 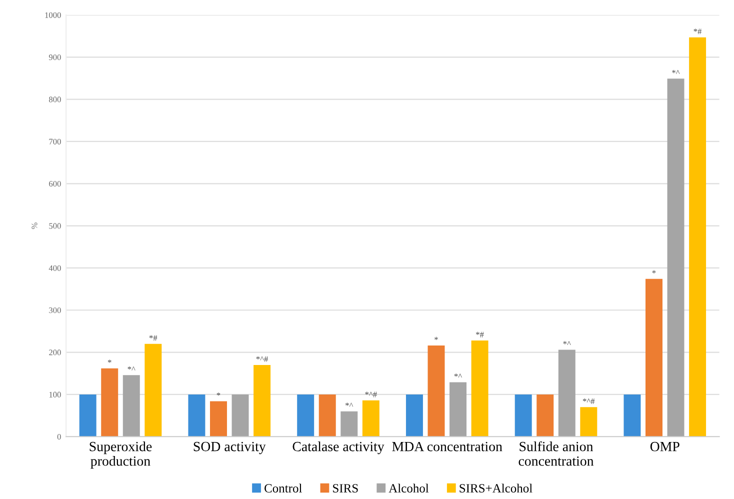 What do you see at coordinates (55, 395) in the screenshot?
I see `y-tick-label: 100` at bounding box center [55, 395].